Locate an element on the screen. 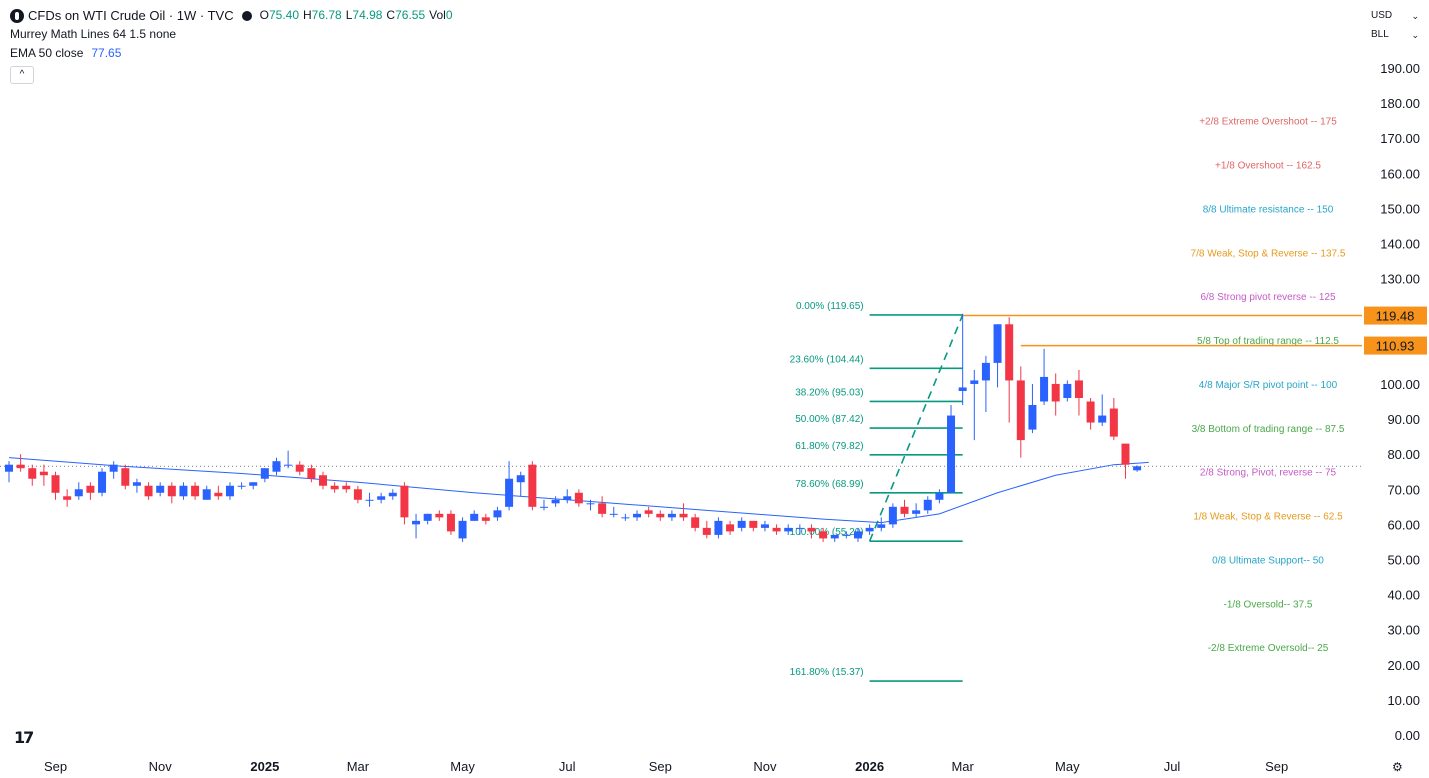 The image size is (1429, 778). ohlc-values: O75.40 H76.78 L74.98 C76.55 Vol0 is located at coordinates (358, 15).